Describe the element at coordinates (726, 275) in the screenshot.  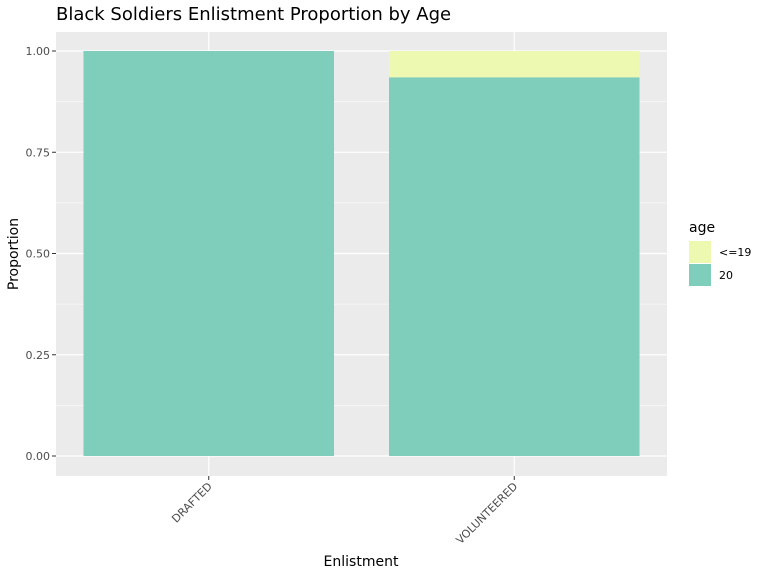
I see `legend-label: 20` at that location.